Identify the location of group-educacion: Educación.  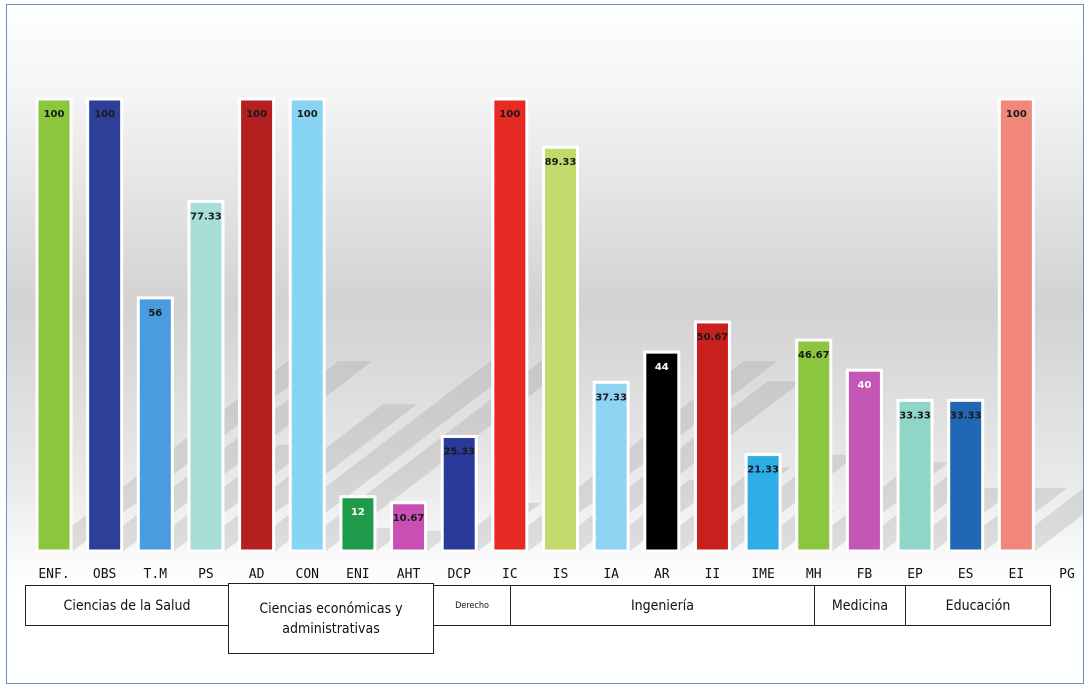
(978, 605).